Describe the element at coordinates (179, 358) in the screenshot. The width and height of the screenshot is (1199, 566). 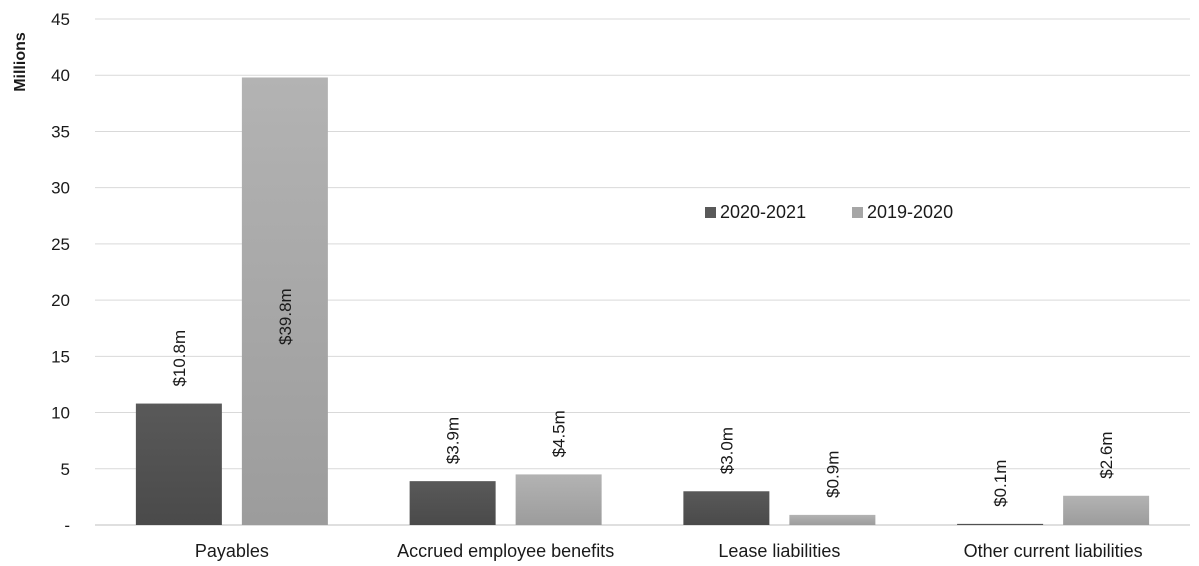
I see `data-label: $10.8m` at that location.